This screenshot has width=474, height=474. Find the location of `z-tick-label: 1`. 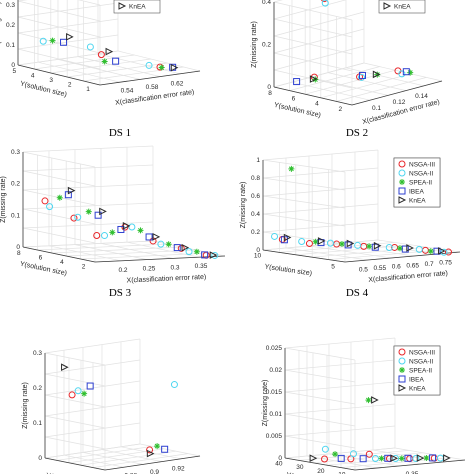

z-tick-label: 1 is located at coordinates (258, 160).